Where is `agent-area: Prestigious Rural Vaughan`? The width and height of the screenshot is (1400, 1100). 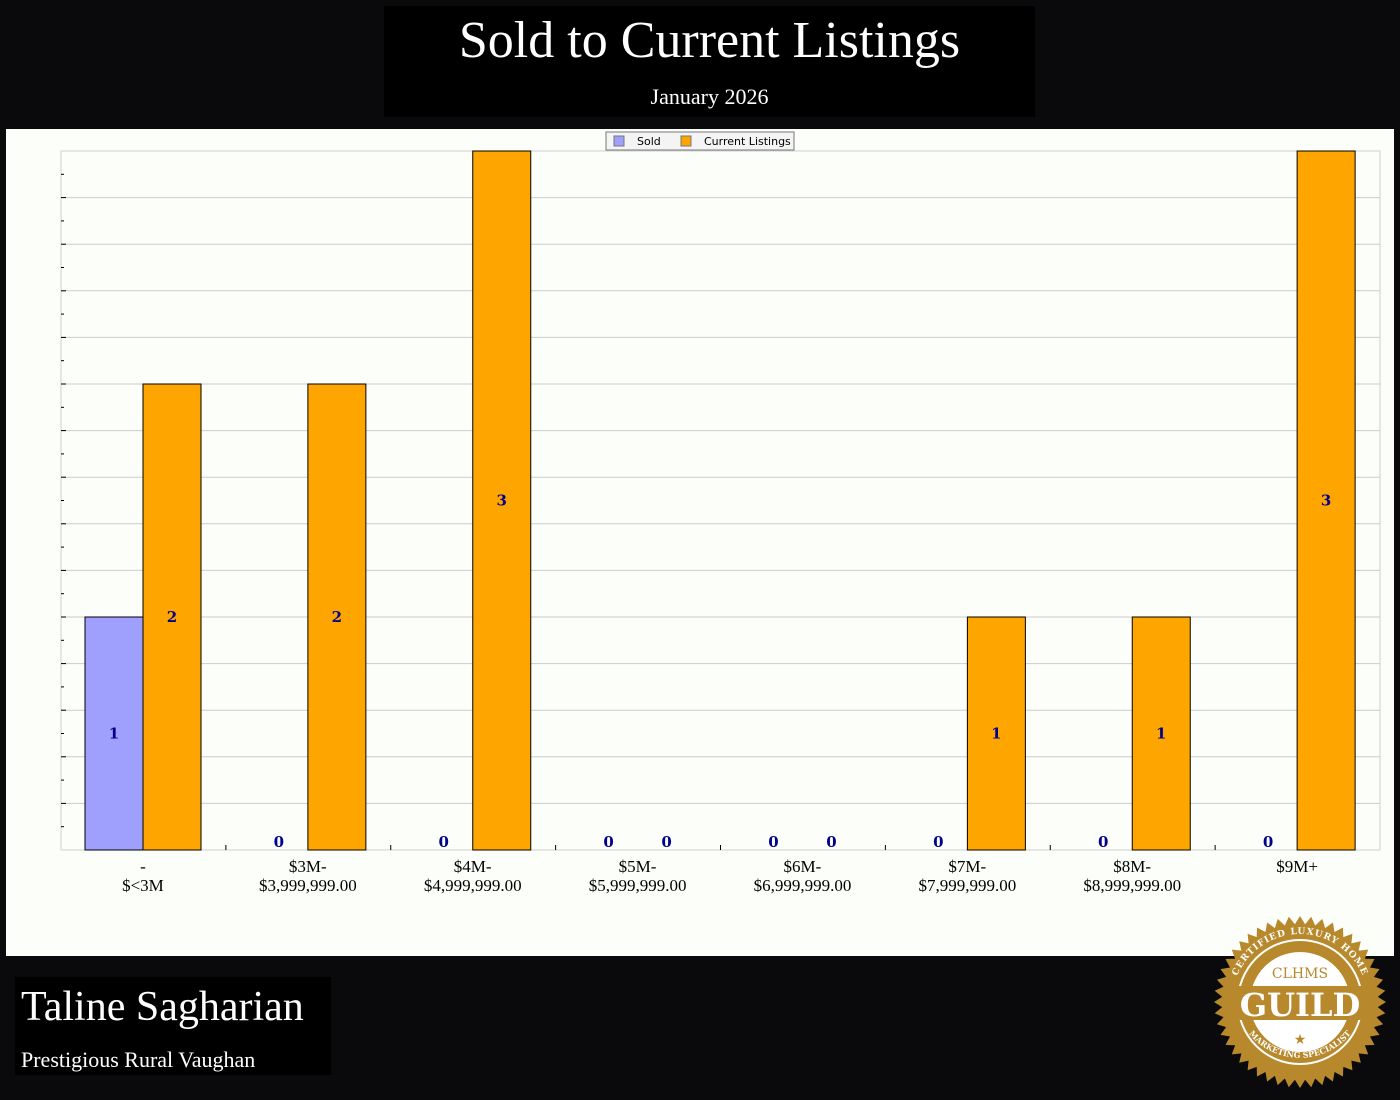 agent-area: Prestigious Rural Vaughan is located at coordinates (138, 1059).